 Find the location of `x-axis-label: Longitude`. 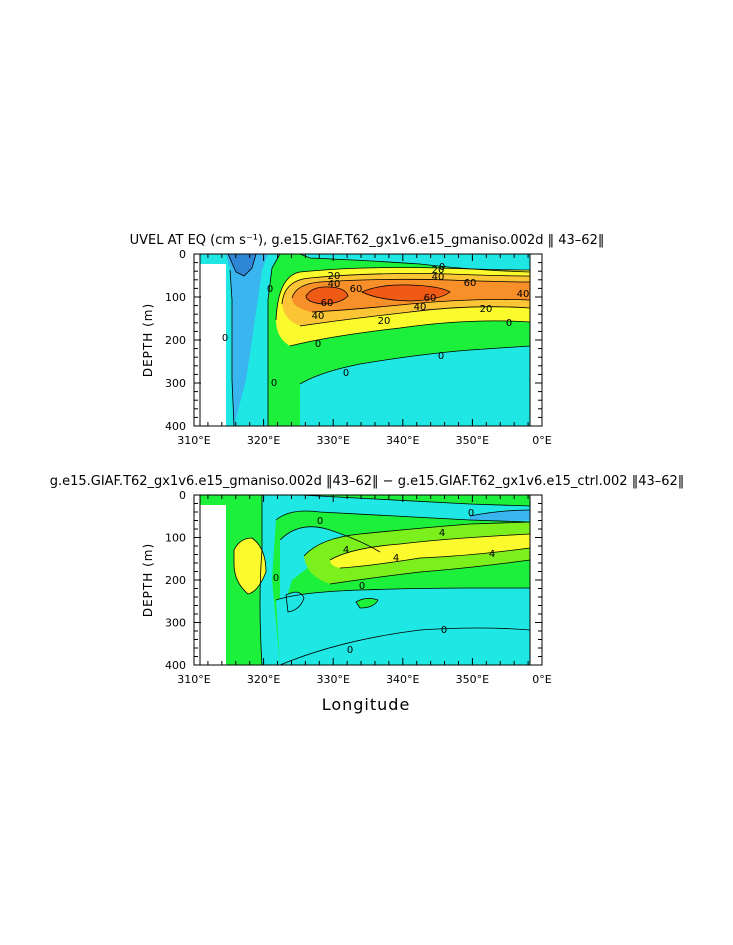

x-axis-label: Longitude is located at coordinates (366, 704).